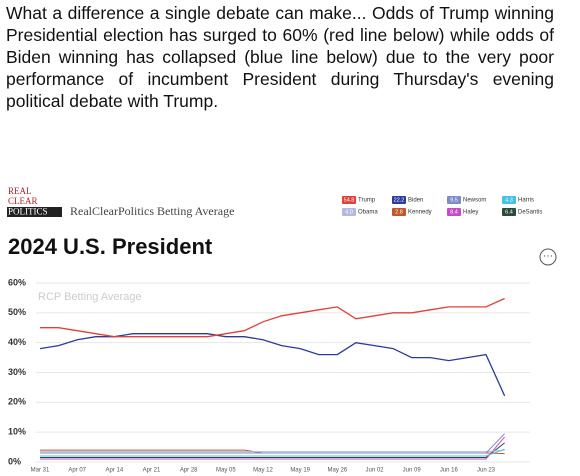 The image size is (580, 476). What do you see at coordinates (337, 471) in the screenshot?
I see `x-tick-label: May 26` at bounding box center [337, 471].